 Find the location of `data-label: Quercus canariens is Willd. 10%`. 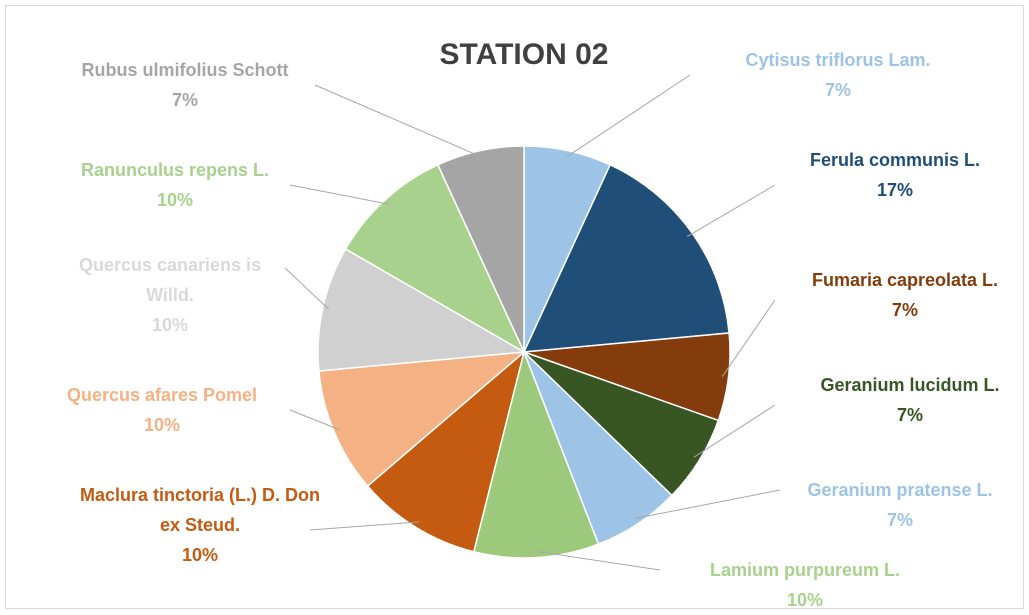

data-label: Quercus canariens is Willd. 10% is located at coordinates (170, 295).